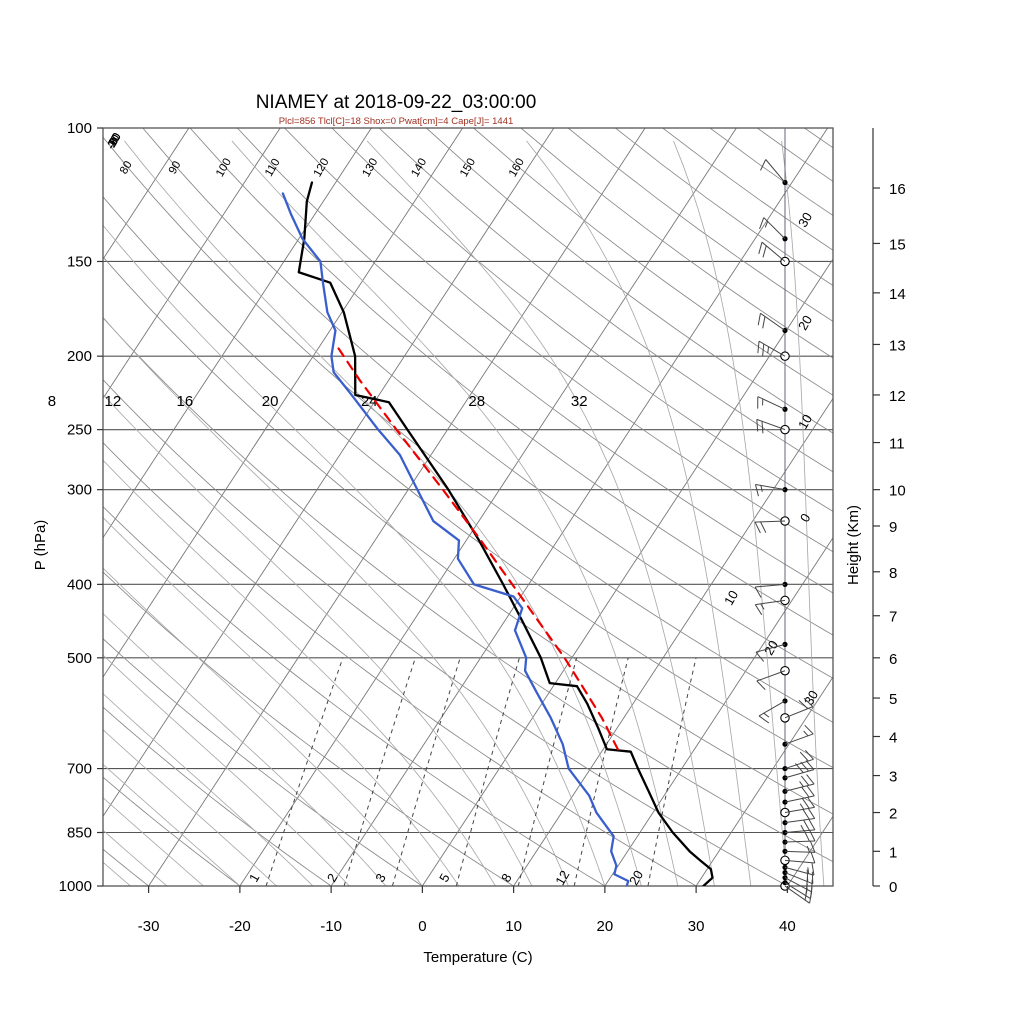 The image size is (1024, 1024). What do you see at coordinates (79, 430) in the screenshot?
I see `pressure-tick-250: 250` at bounding box center [79, 430].